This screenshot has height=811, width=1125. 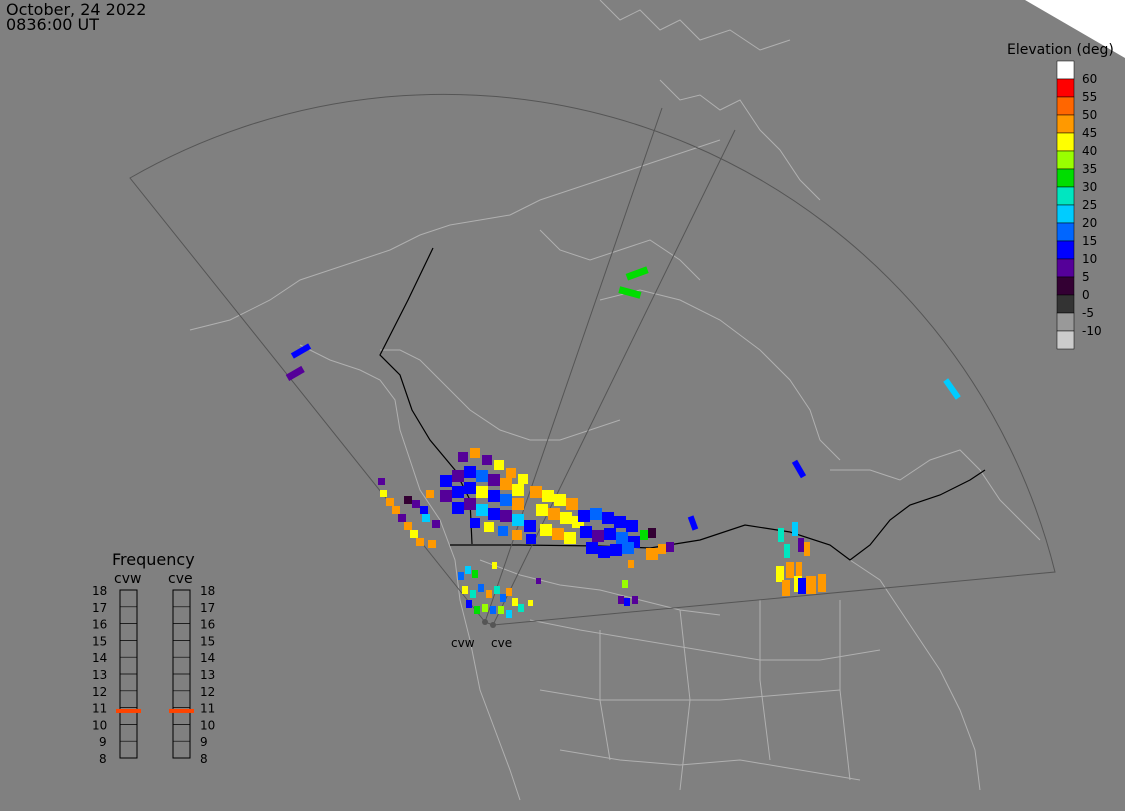 I want to click on elevation-tick-label: 5, so click(x=1086, y=277).